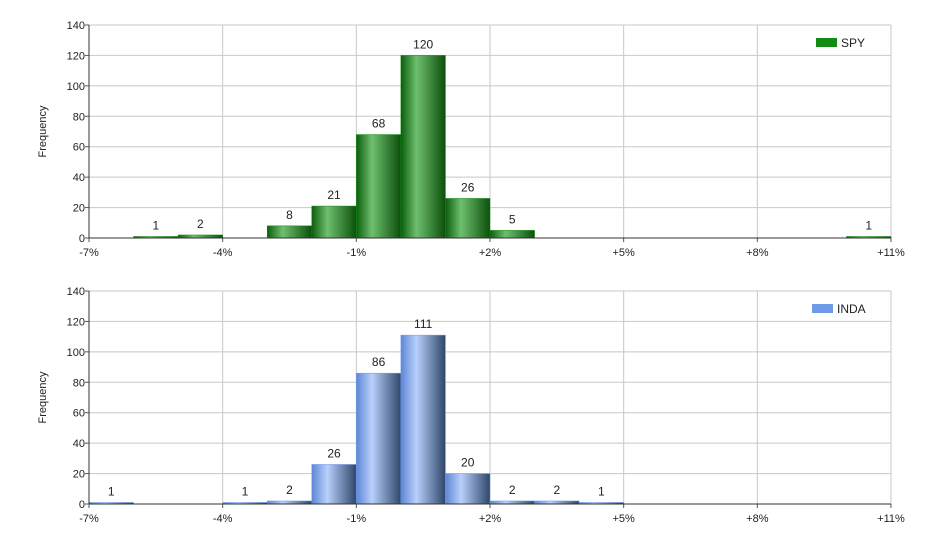  Describe the element at coordinates (468, 463) in the screenshot. I see `bar-value-label: 20` at that location.